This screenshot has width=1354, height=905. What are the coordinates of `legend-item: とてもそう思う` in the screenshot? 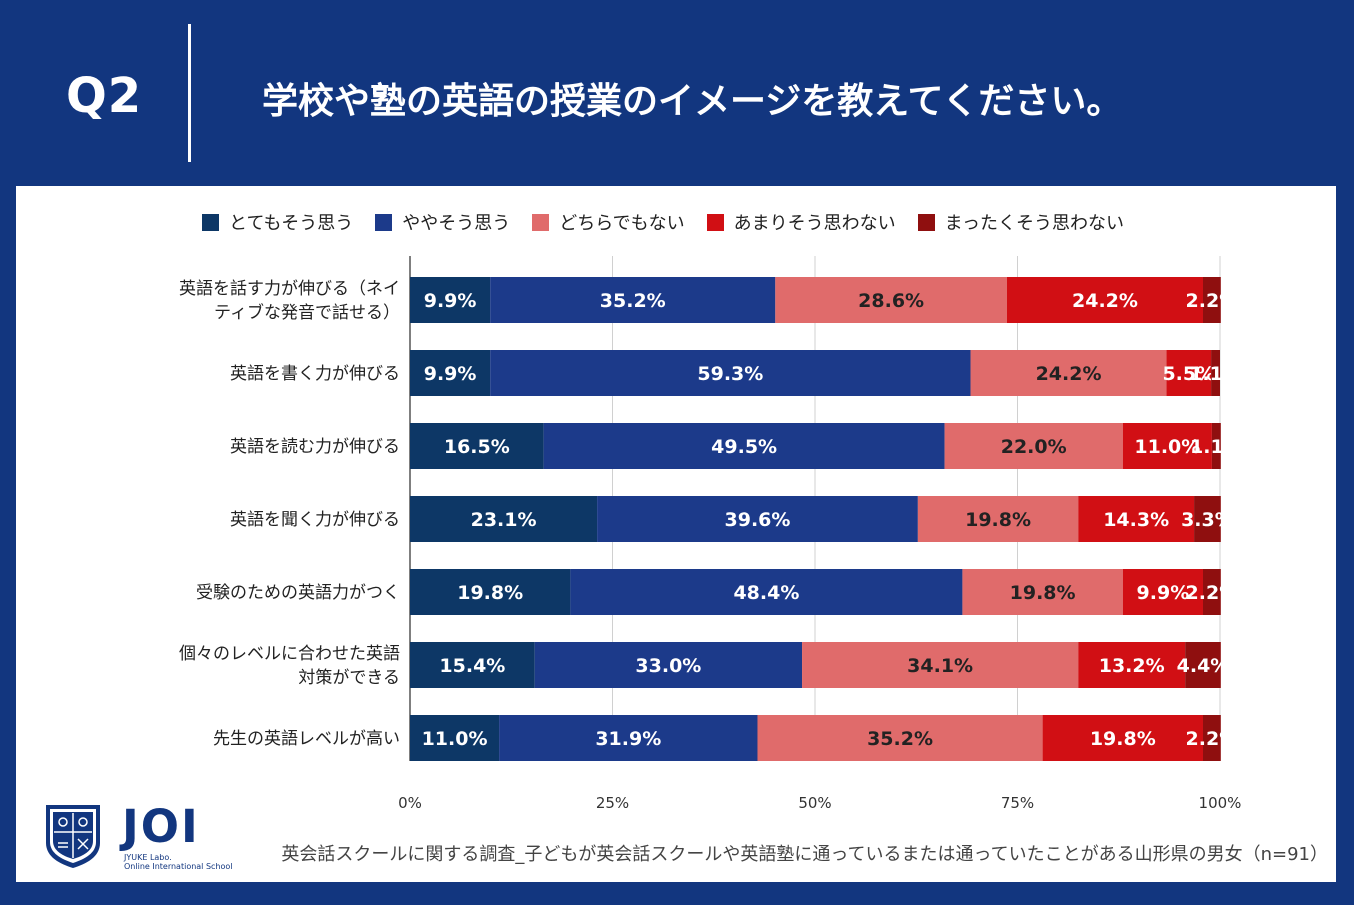 It's located at (277, 222).